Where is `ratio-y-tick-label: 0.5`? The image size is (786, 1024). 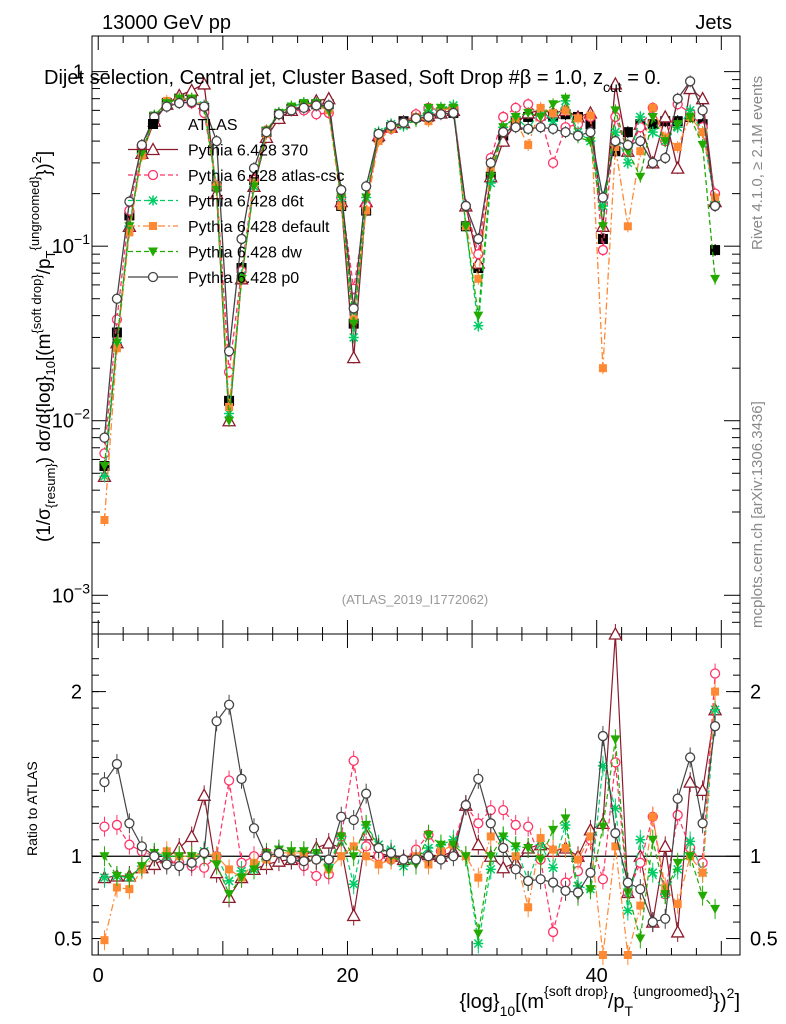 ratio-y-tick-label: 0.5 is located at coordinates (68, 940).